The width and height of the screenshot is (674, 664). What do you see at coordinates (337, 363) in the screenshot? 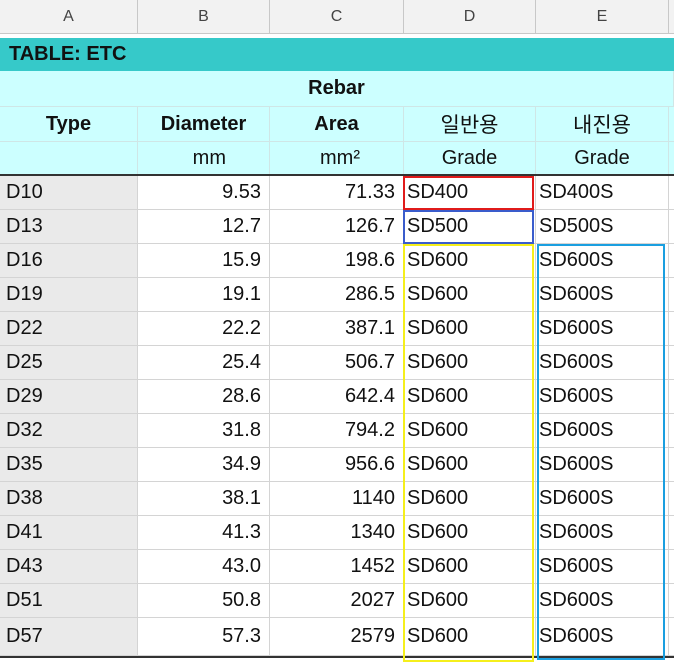
I see `cell-area: 506.7` at bounding box center [337, 363].